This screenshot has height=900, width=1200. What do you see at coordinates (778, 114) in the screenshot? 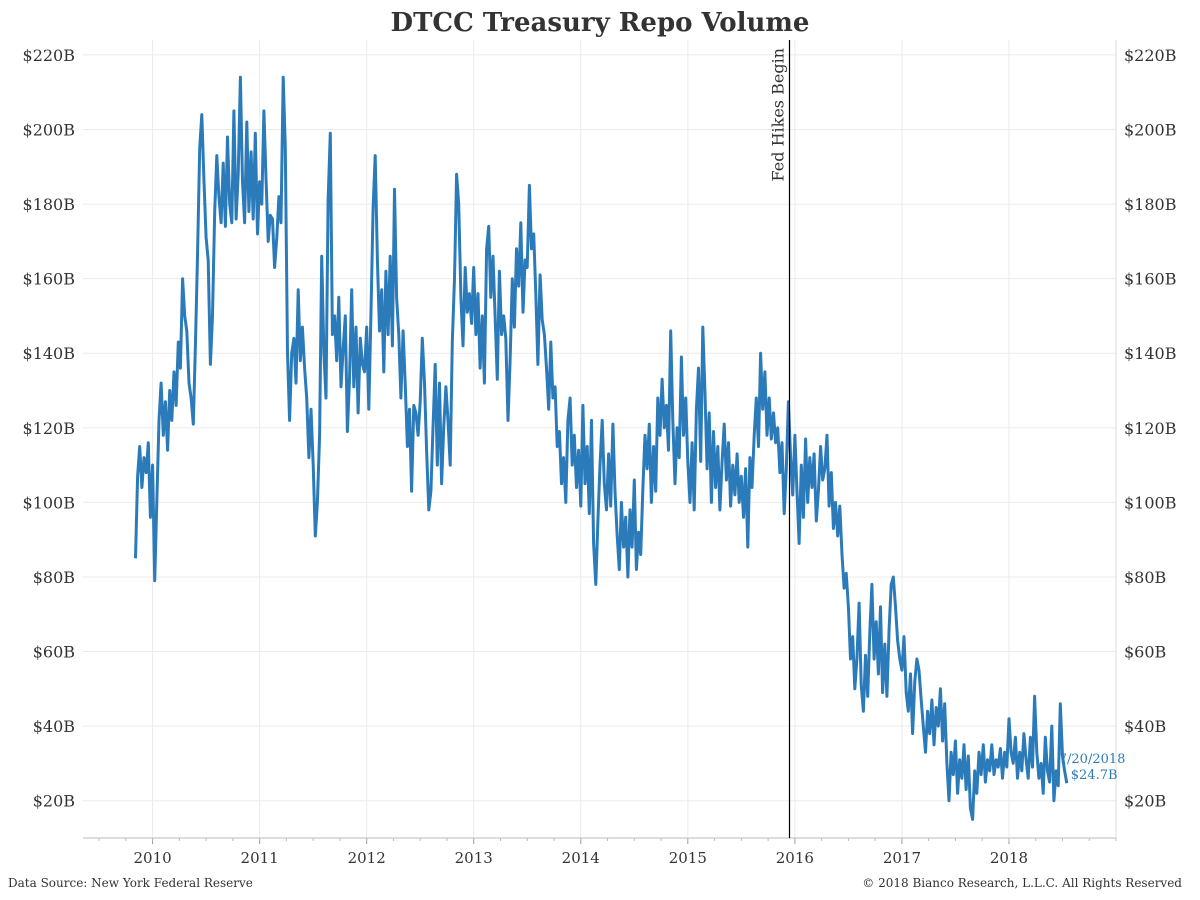
I see `fed-hikes-label: Fed Hikes Begin` at bounding box center [778, 114].